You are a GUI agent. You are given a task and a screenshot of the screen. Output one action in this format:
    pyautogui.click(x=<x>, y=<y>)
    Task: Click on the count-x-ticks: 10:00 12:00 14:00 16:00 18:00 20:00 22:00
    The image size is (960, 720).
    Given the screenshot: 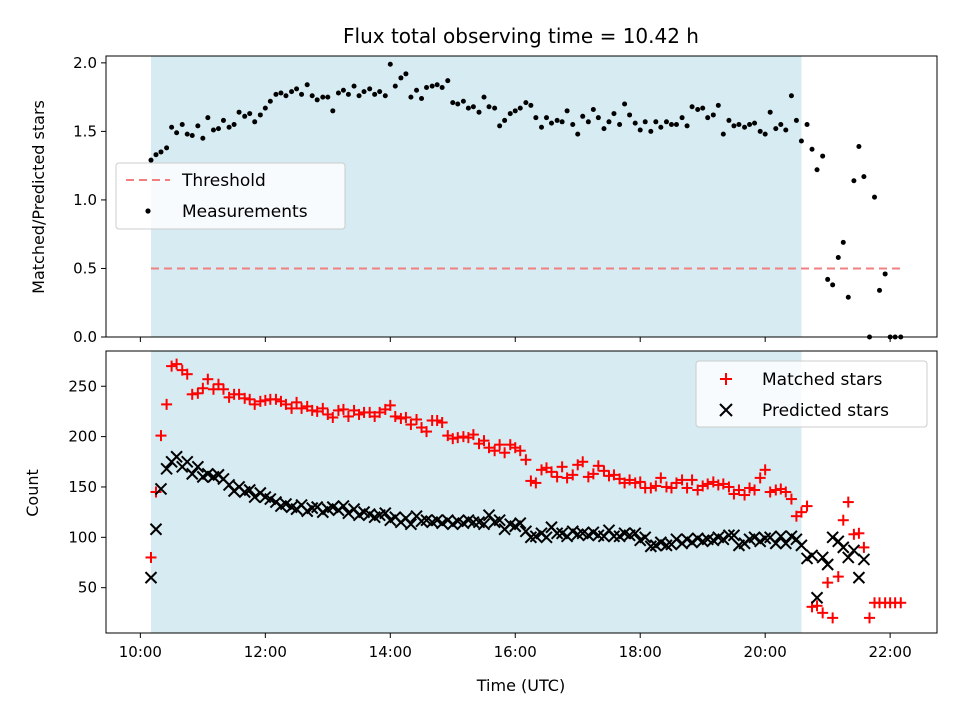 What is the action you would take?
    pyautogui.click(x=515, y=647)
    